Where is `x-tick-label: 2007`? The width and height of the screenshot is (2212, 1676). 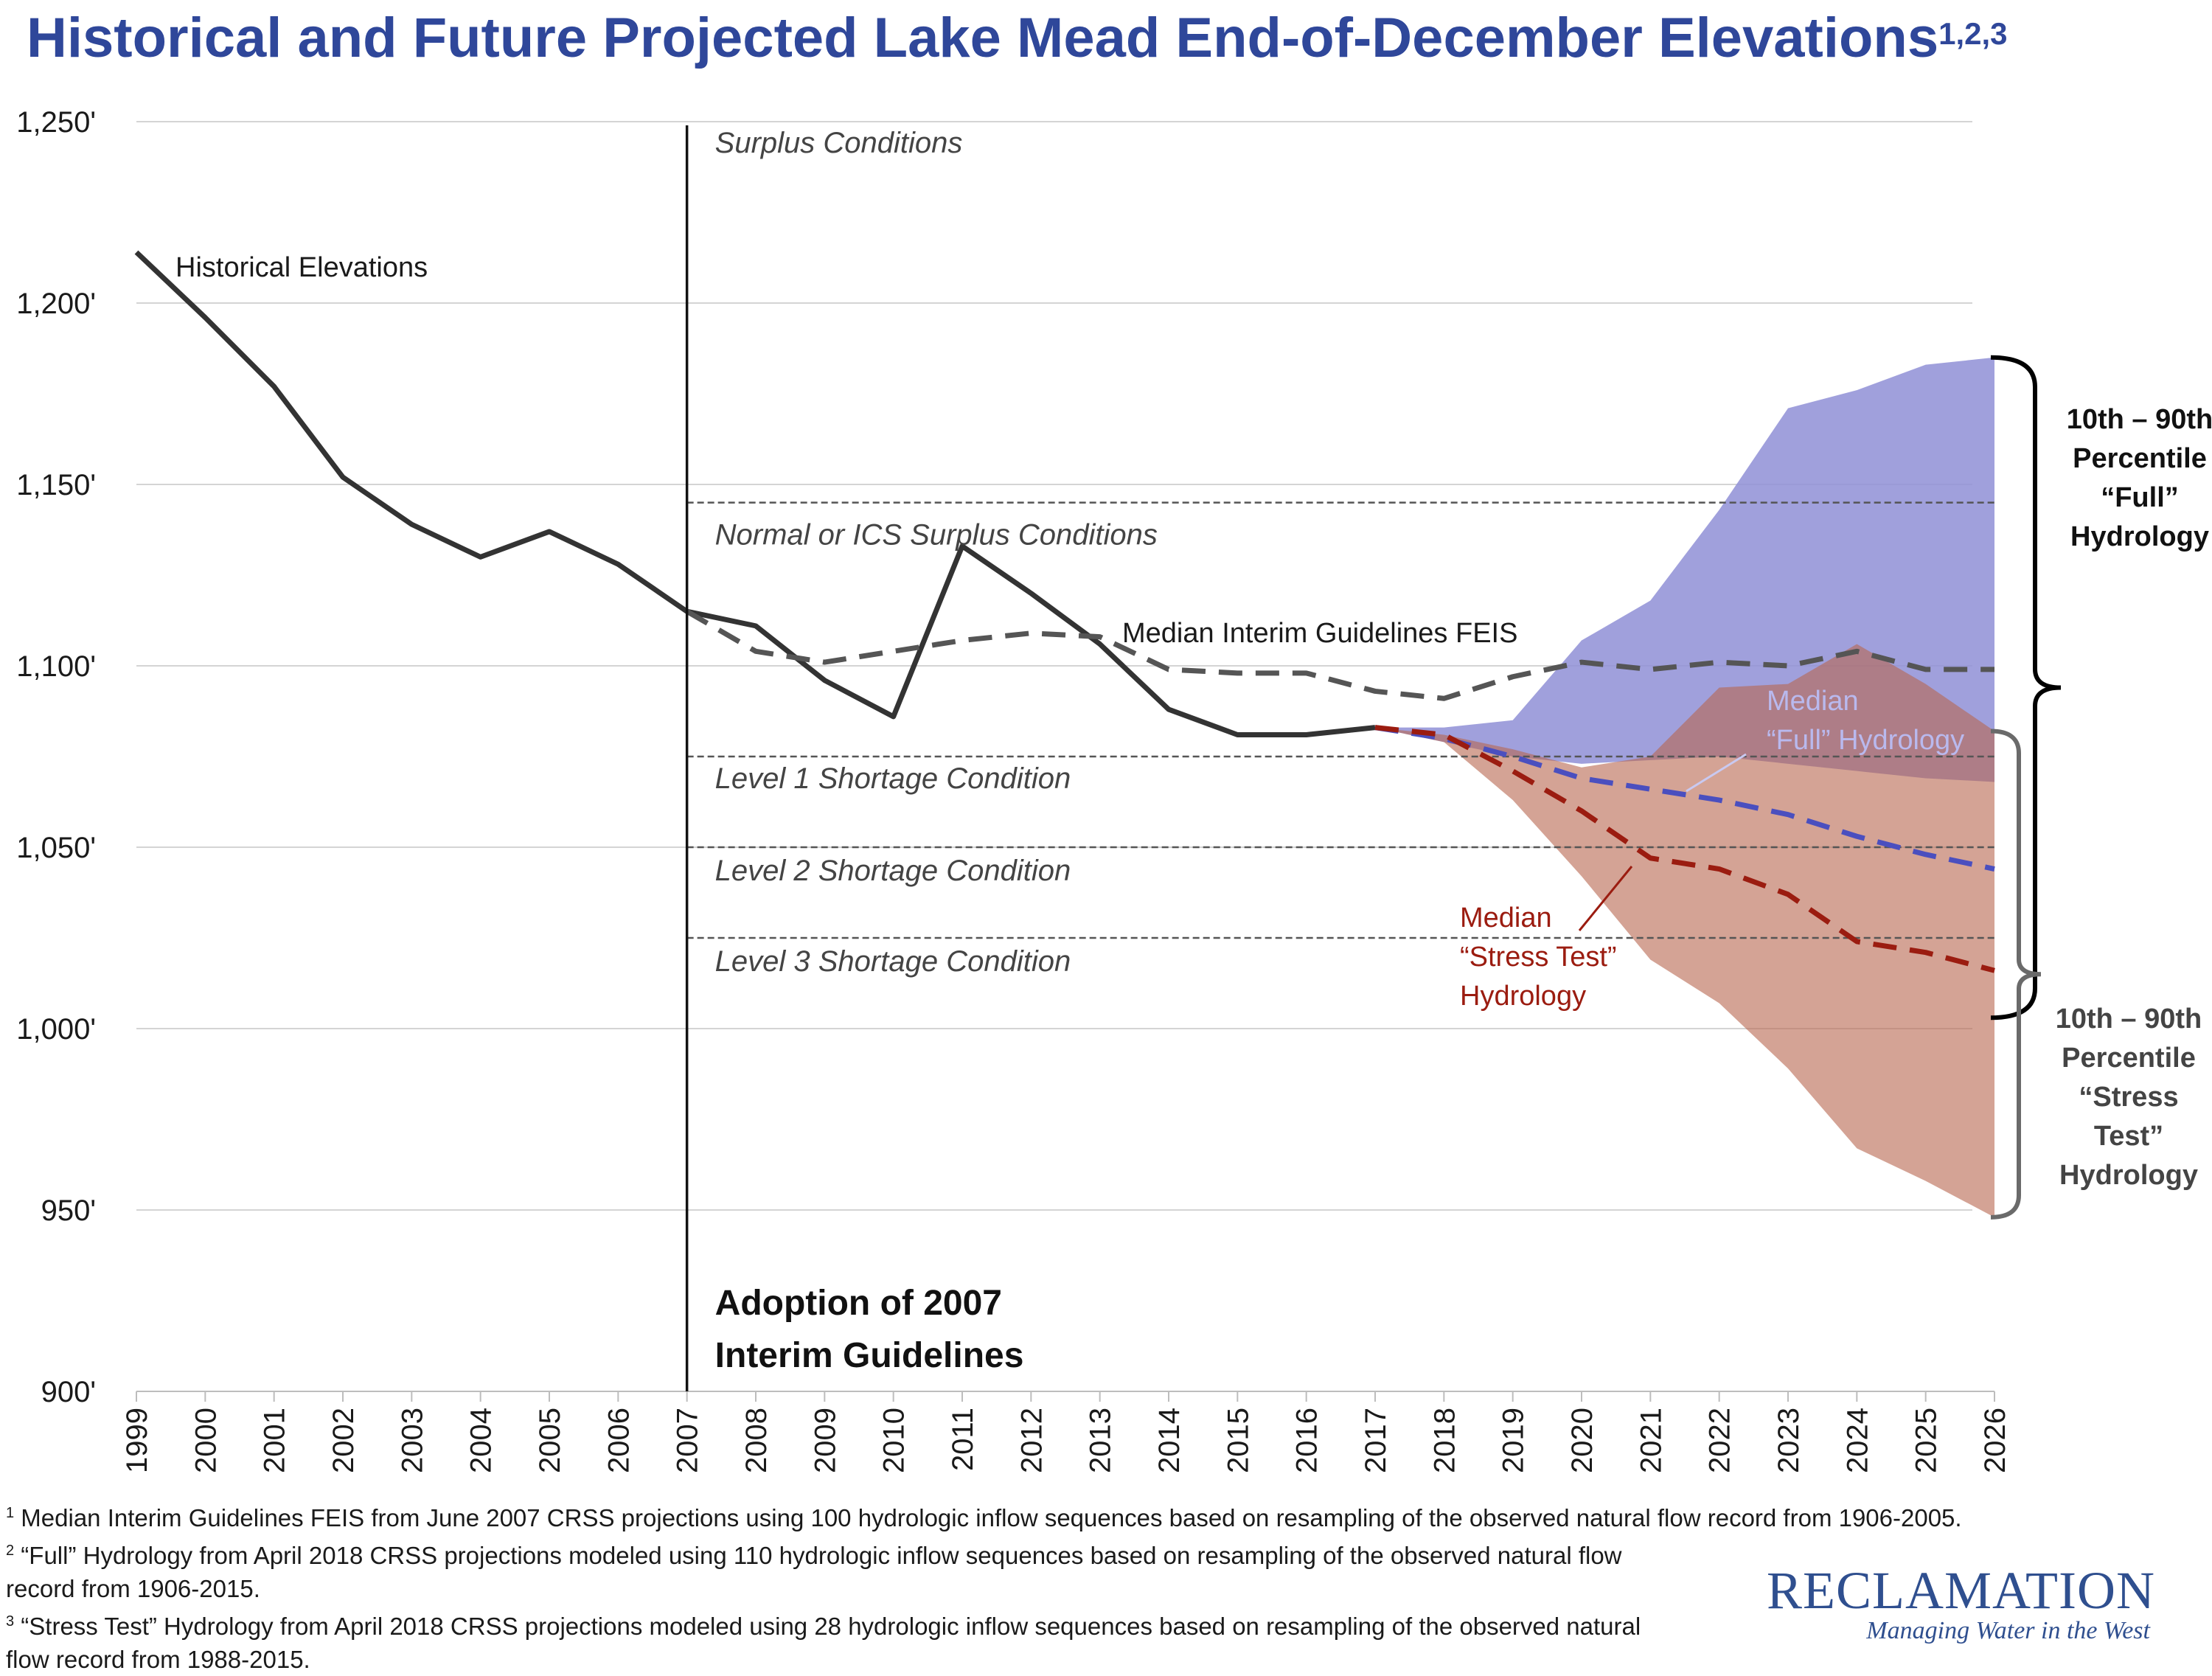
x-tick-label: 2007 is located at coordinates (688, 1440).